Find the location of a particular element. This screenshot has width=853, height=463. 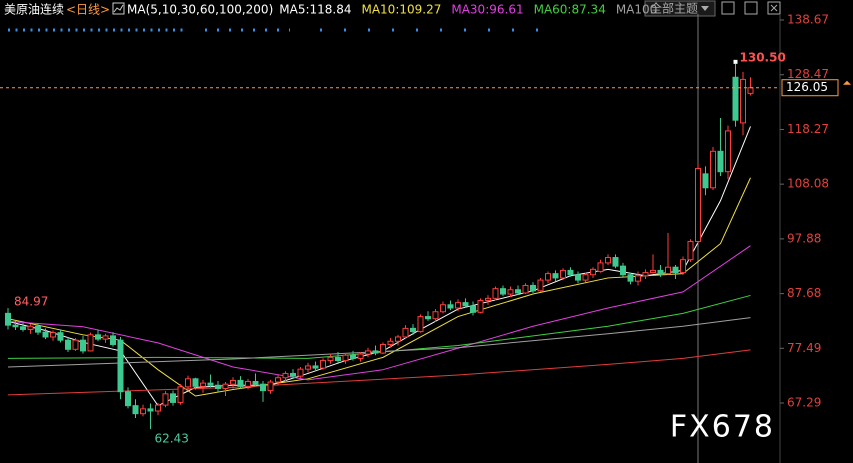

first-label: 84.97 is located at coordinates (31, 302).